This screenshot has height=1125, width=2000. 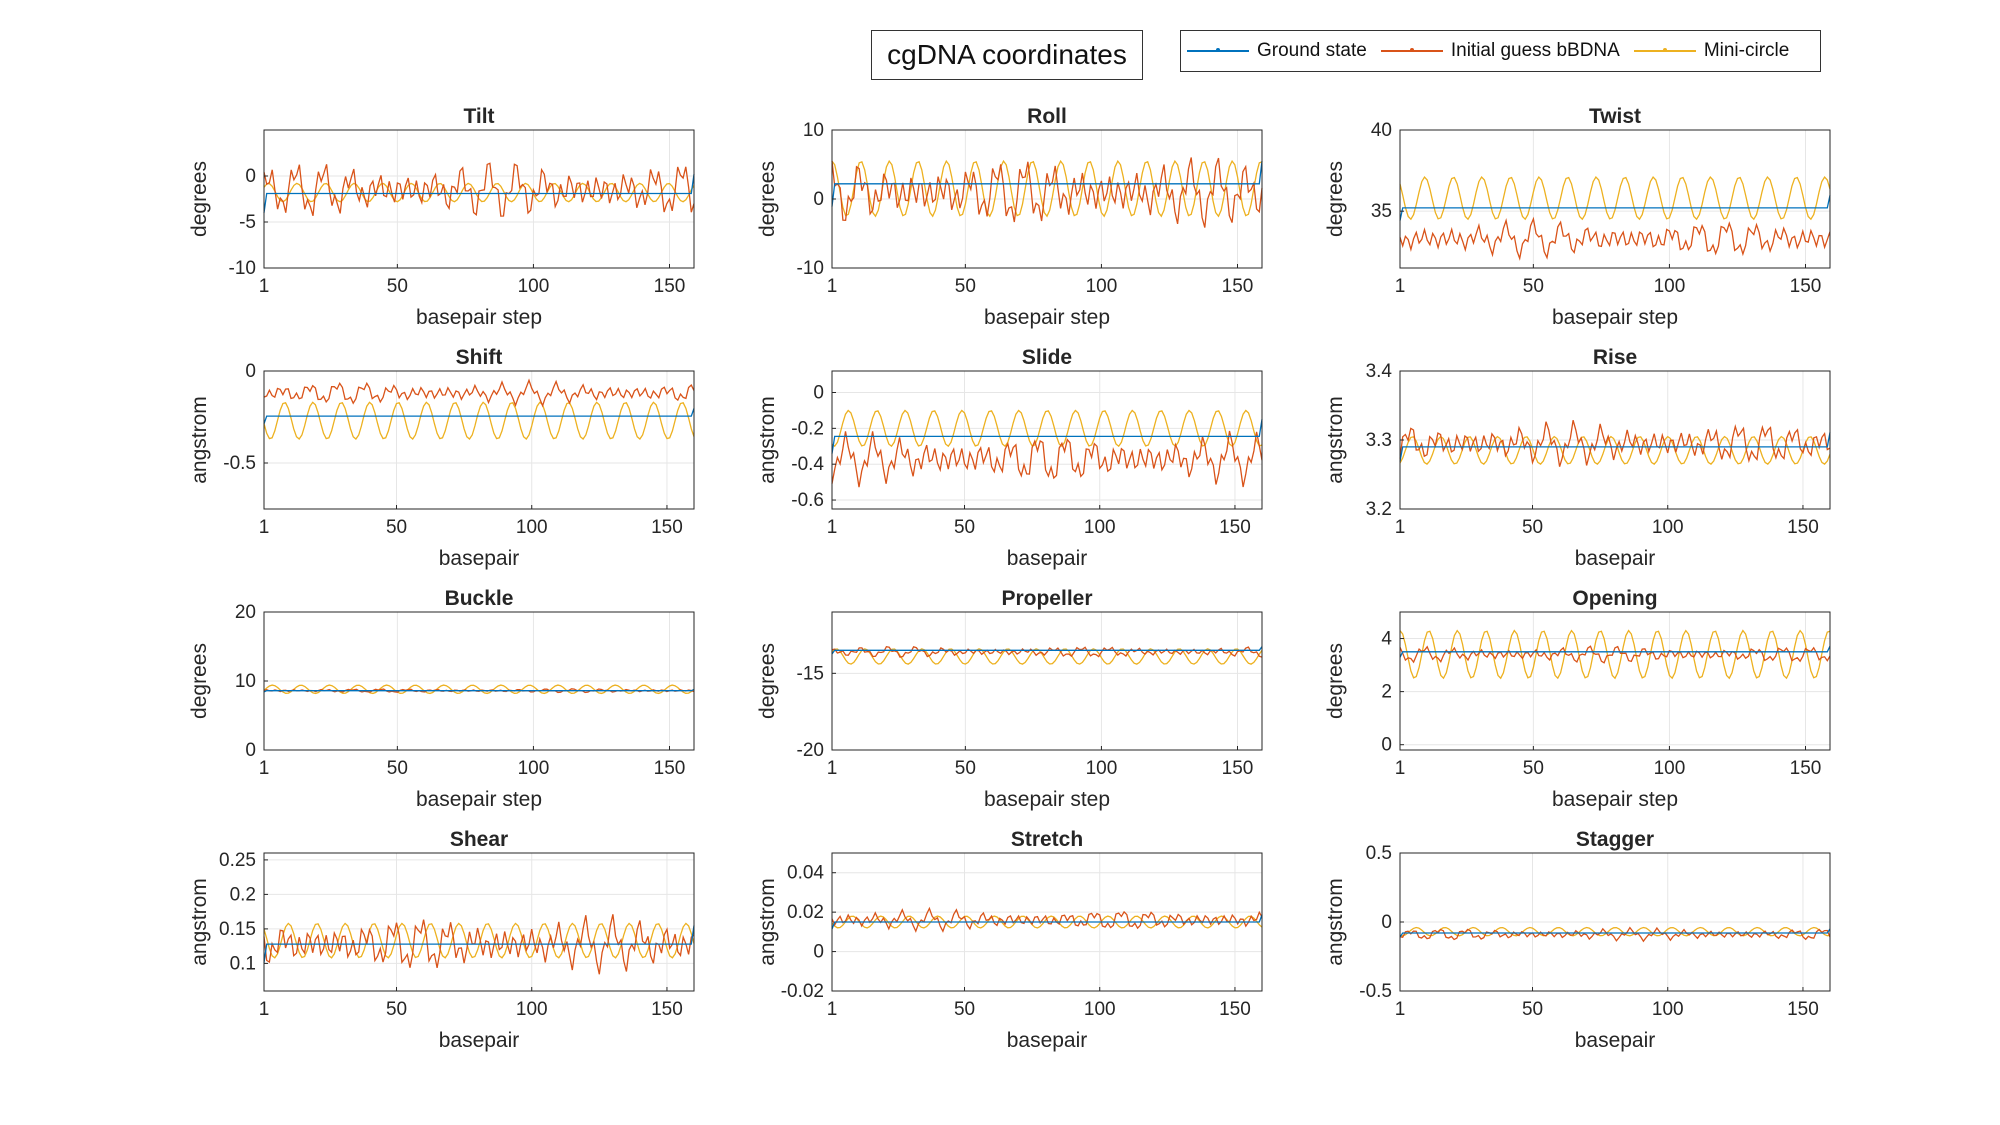 What do you see at coordinates (1379, 371) in the screenshot?
I see `y-tick-label: 3.4` at bounding box center [1379, 371].